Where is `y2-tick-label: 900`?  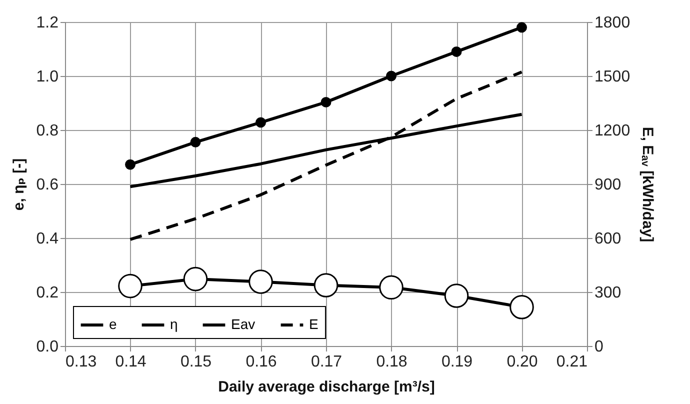 y2-tick-label: 900 is located at coordinates (608, 185).